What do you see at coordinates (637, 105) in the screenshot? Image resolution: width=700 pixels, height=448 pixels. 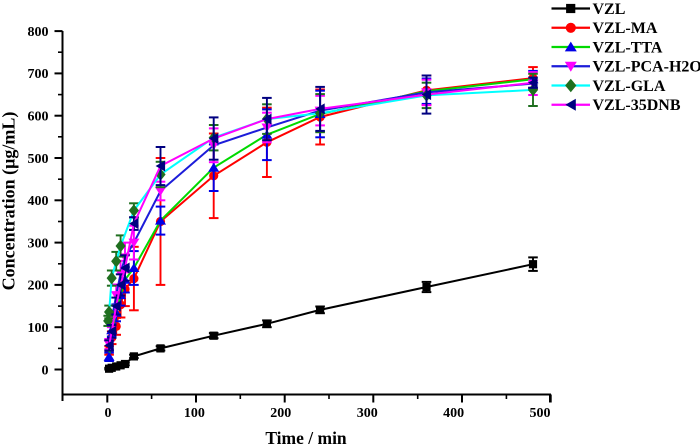 I see `svg-text: VZL-35DNB` at bounding box center [637, 105].